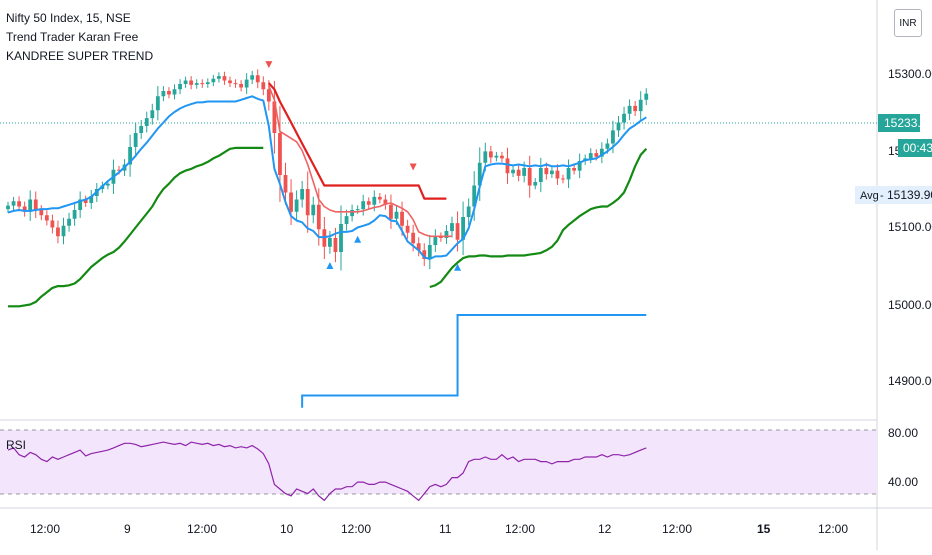 The width and height of the screenshot is (932, 555). What do you see at coordinates (68, 18) in the screenshot?
I see `symbol-legend: Nifty 50 Index, 15, NSE` at bounding box center [68, 18].